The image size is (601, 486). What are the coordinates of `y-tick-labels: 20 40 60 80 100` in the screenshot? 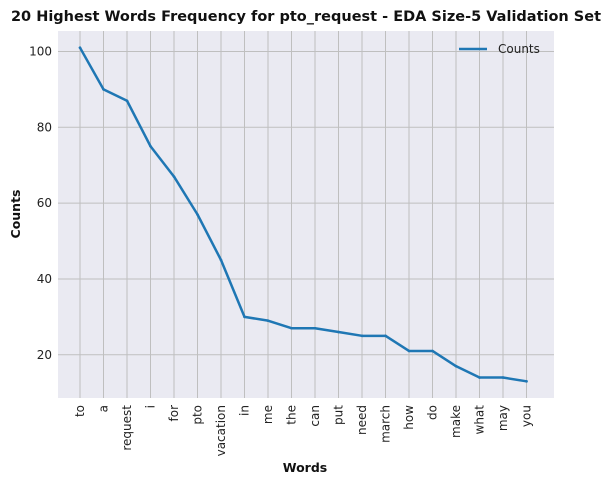 It's located at (40, 202).